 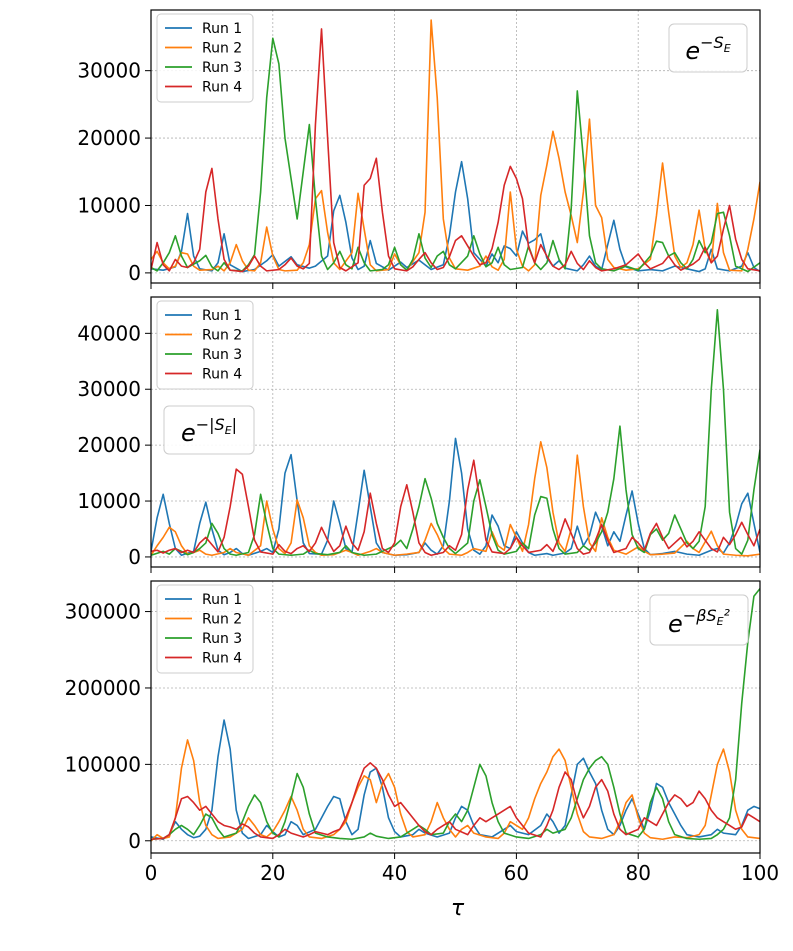 I want to click on formula-text: e−|SE|, so click(x=209, y=431).